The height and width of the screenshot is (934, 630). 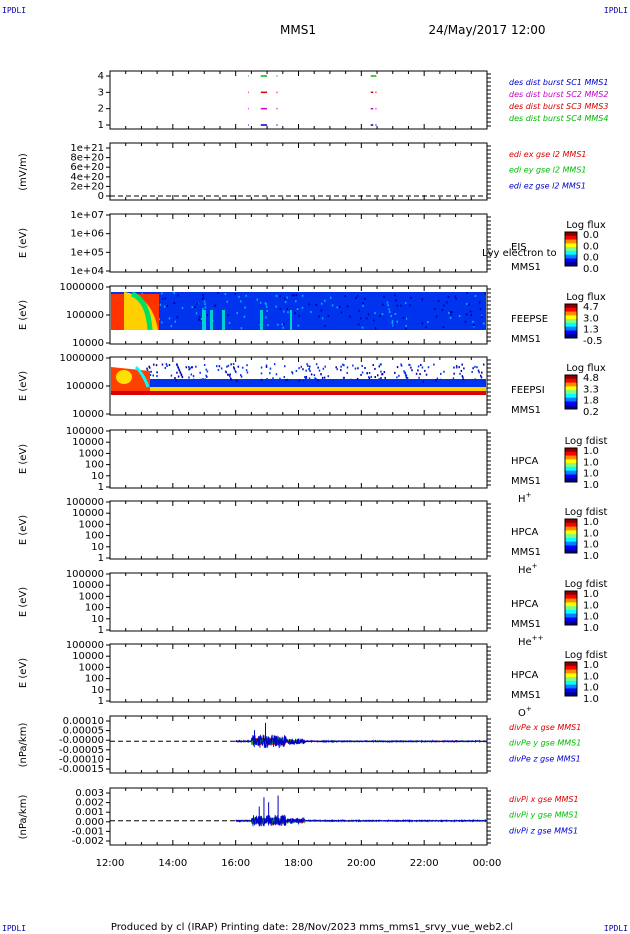 I want to click on instrument-label: MMS1, so click(x=526, y=339).